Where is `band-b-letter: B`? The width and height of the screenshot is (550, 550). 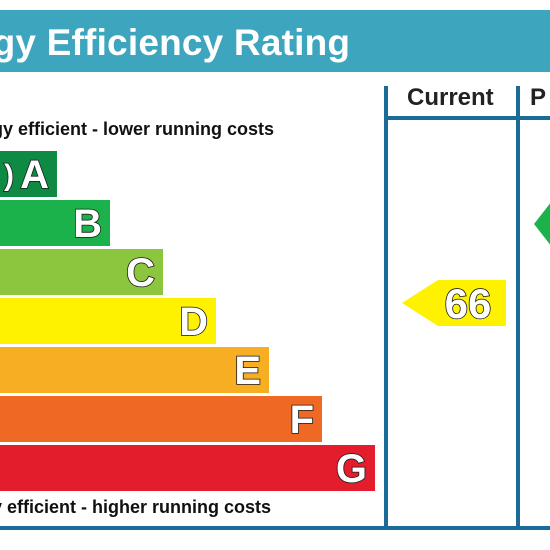
band-b-letter: B is located at coordinates (87, 224).